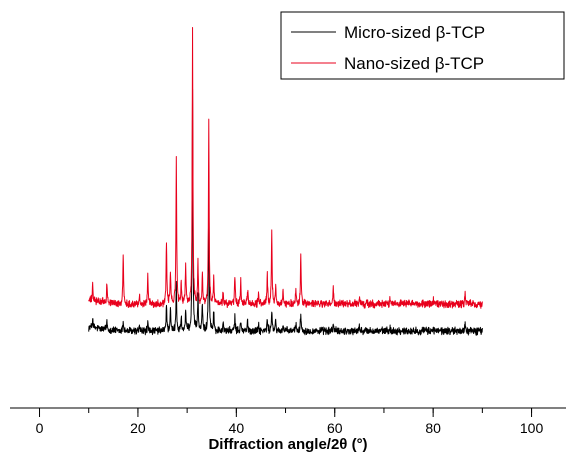 Image resolution: width=576 pixels, height=462 pixels. Describe the element at coordinates (414, 32) in the screenshot. I see `legend-label-micro-sized: Micro-sized β-TCP` at that location.